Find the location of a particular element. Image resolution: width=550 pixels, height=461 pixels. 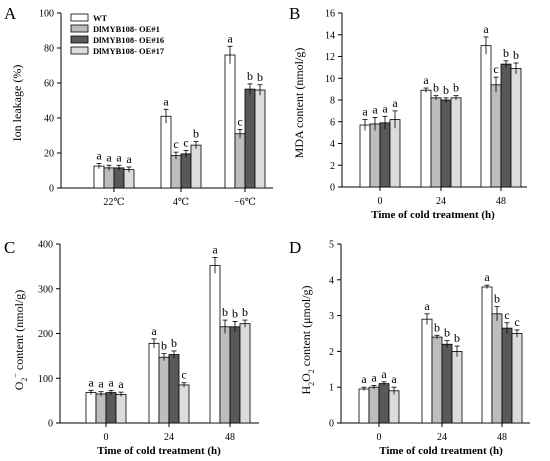

panel-c-ytick-label: 100 is located at coordinates (45, 379).